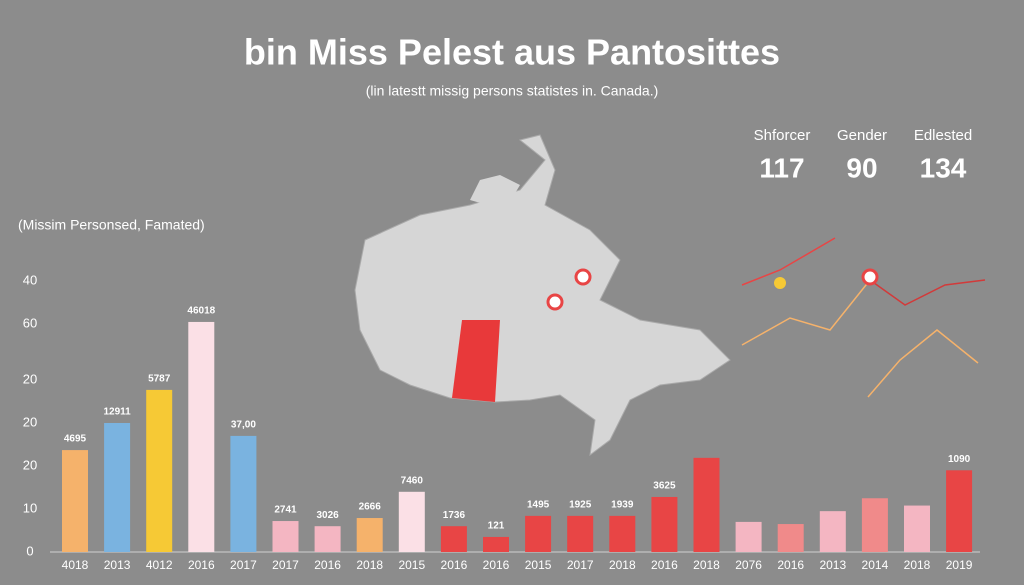 The height and width of the screenshot is (585, 1024). What do you see at coordinates (862, 135) in the screenshot?
I see `stat-label: Gender` at bounding box center [862, 135].